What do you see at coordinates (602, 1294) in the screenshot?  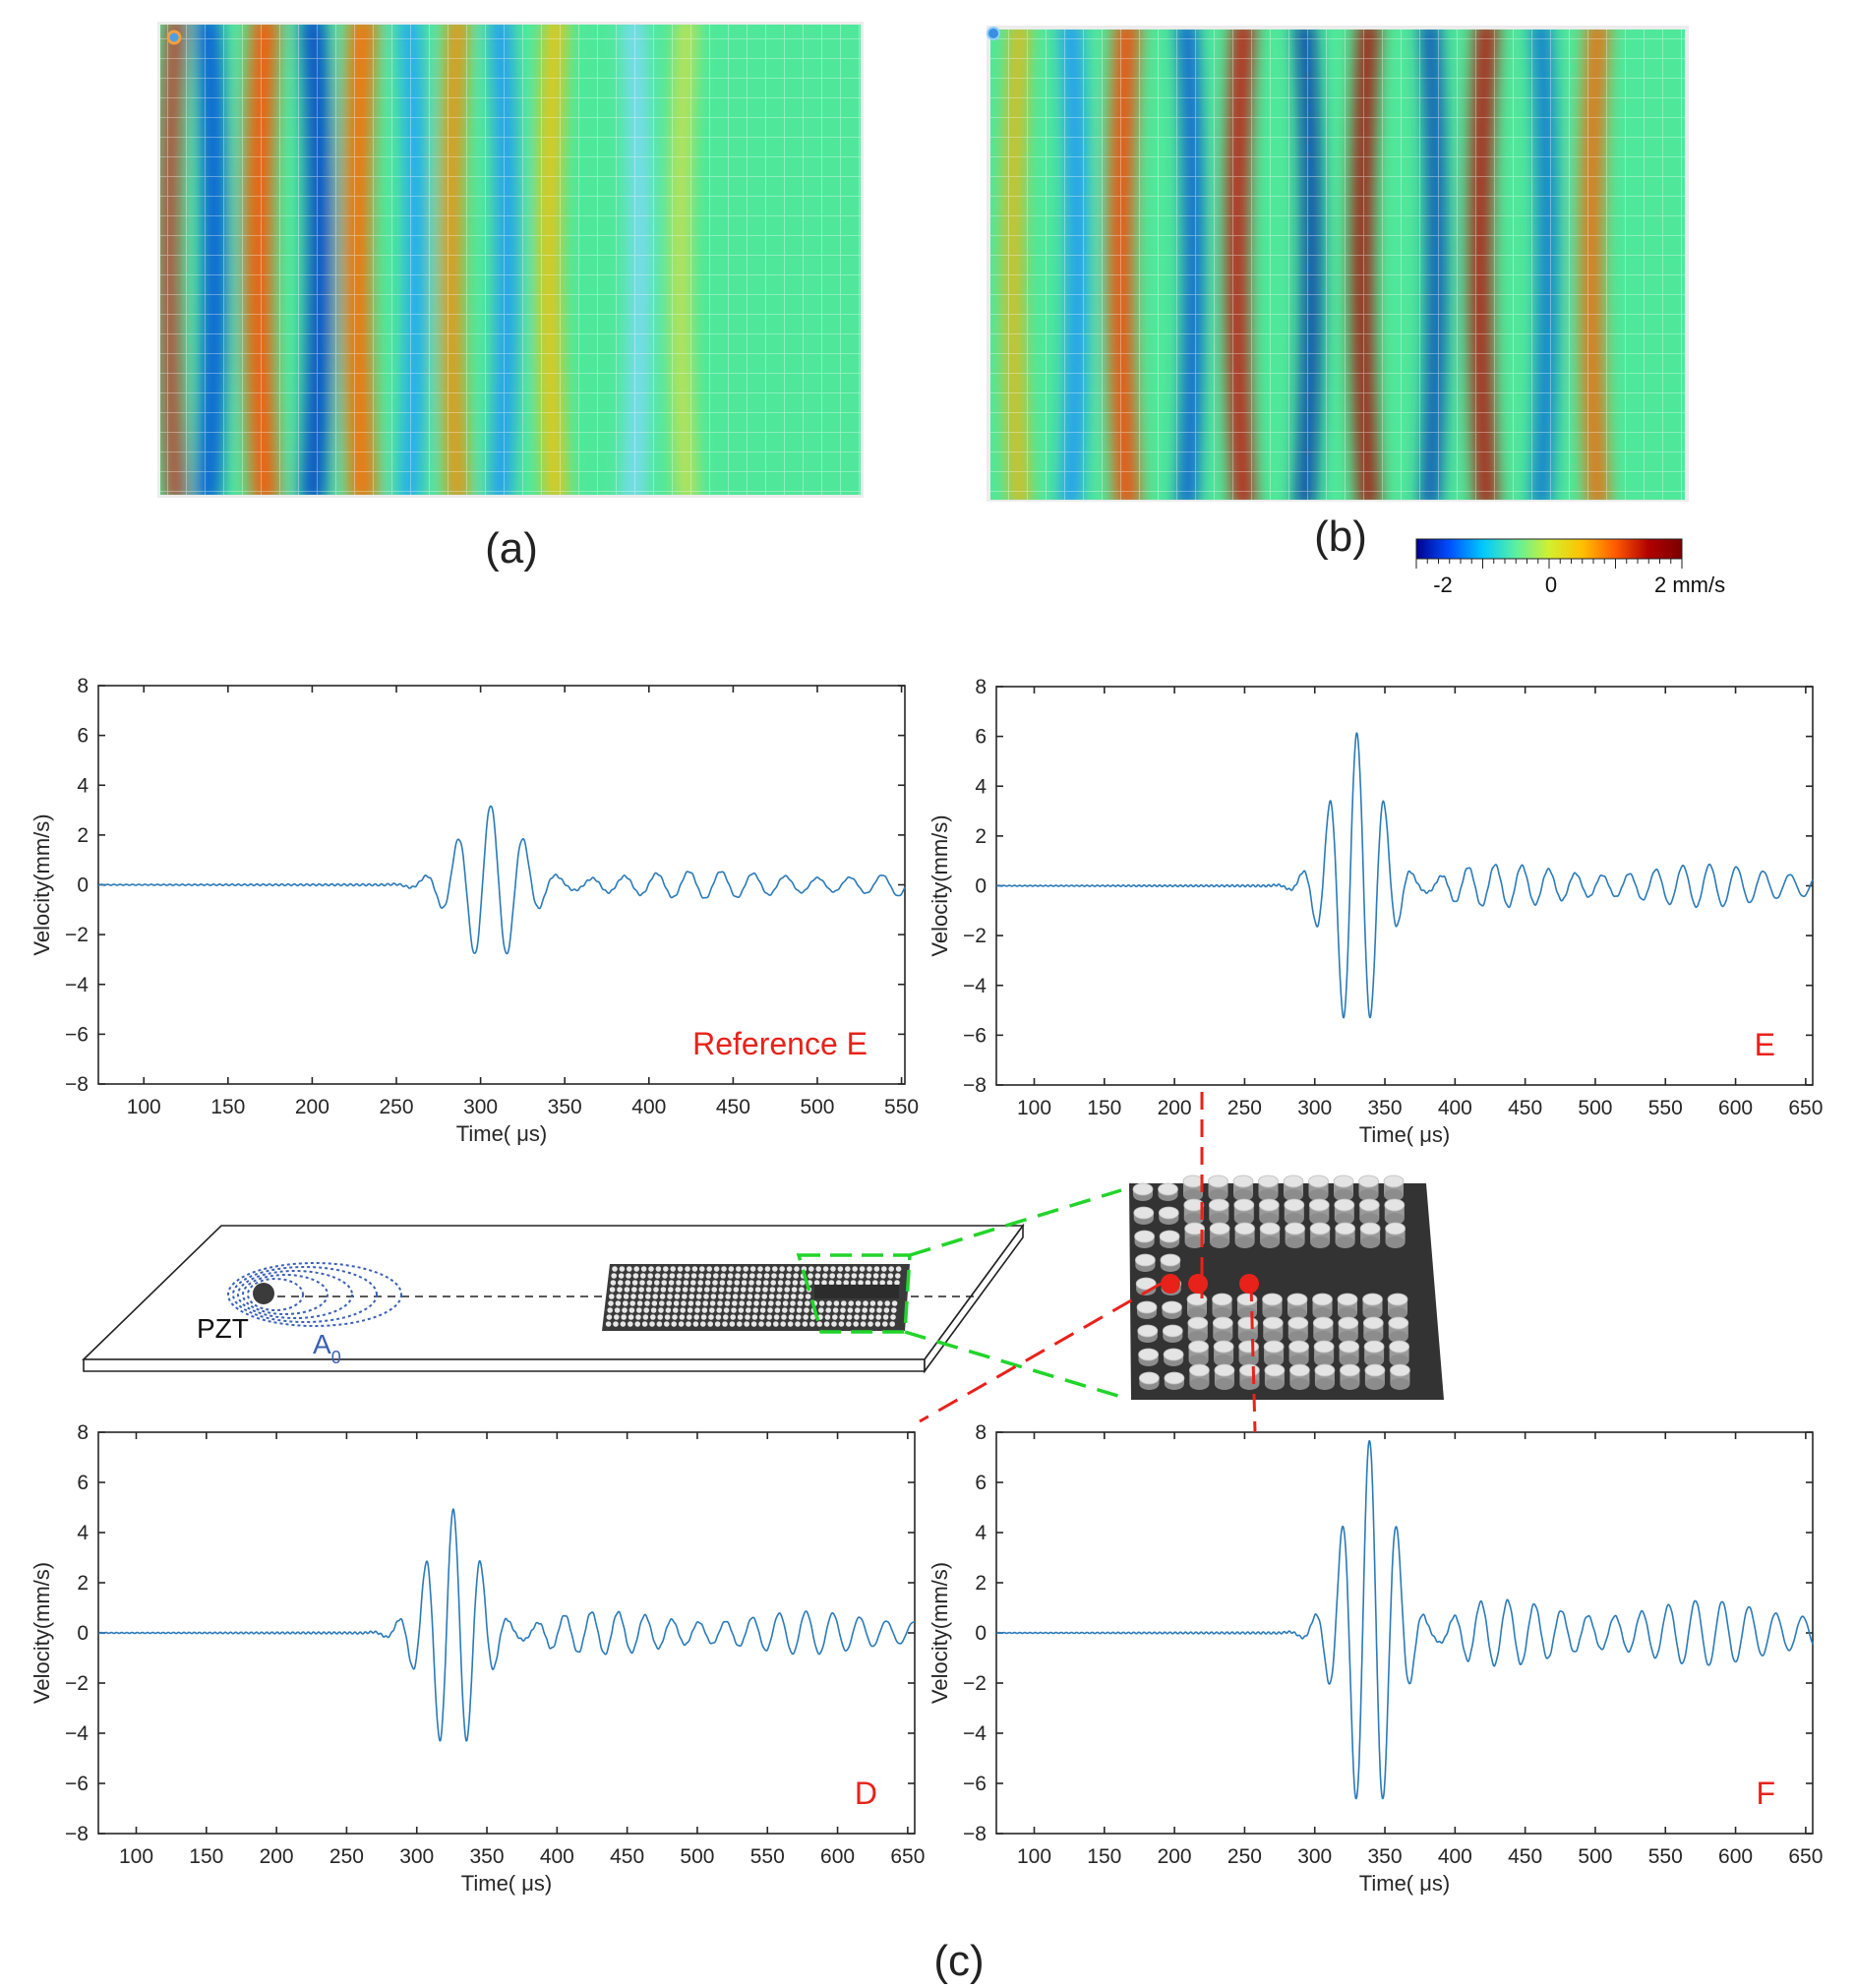 I see `plate-schematic: PZT A0` at bounding box center [602, 1294].